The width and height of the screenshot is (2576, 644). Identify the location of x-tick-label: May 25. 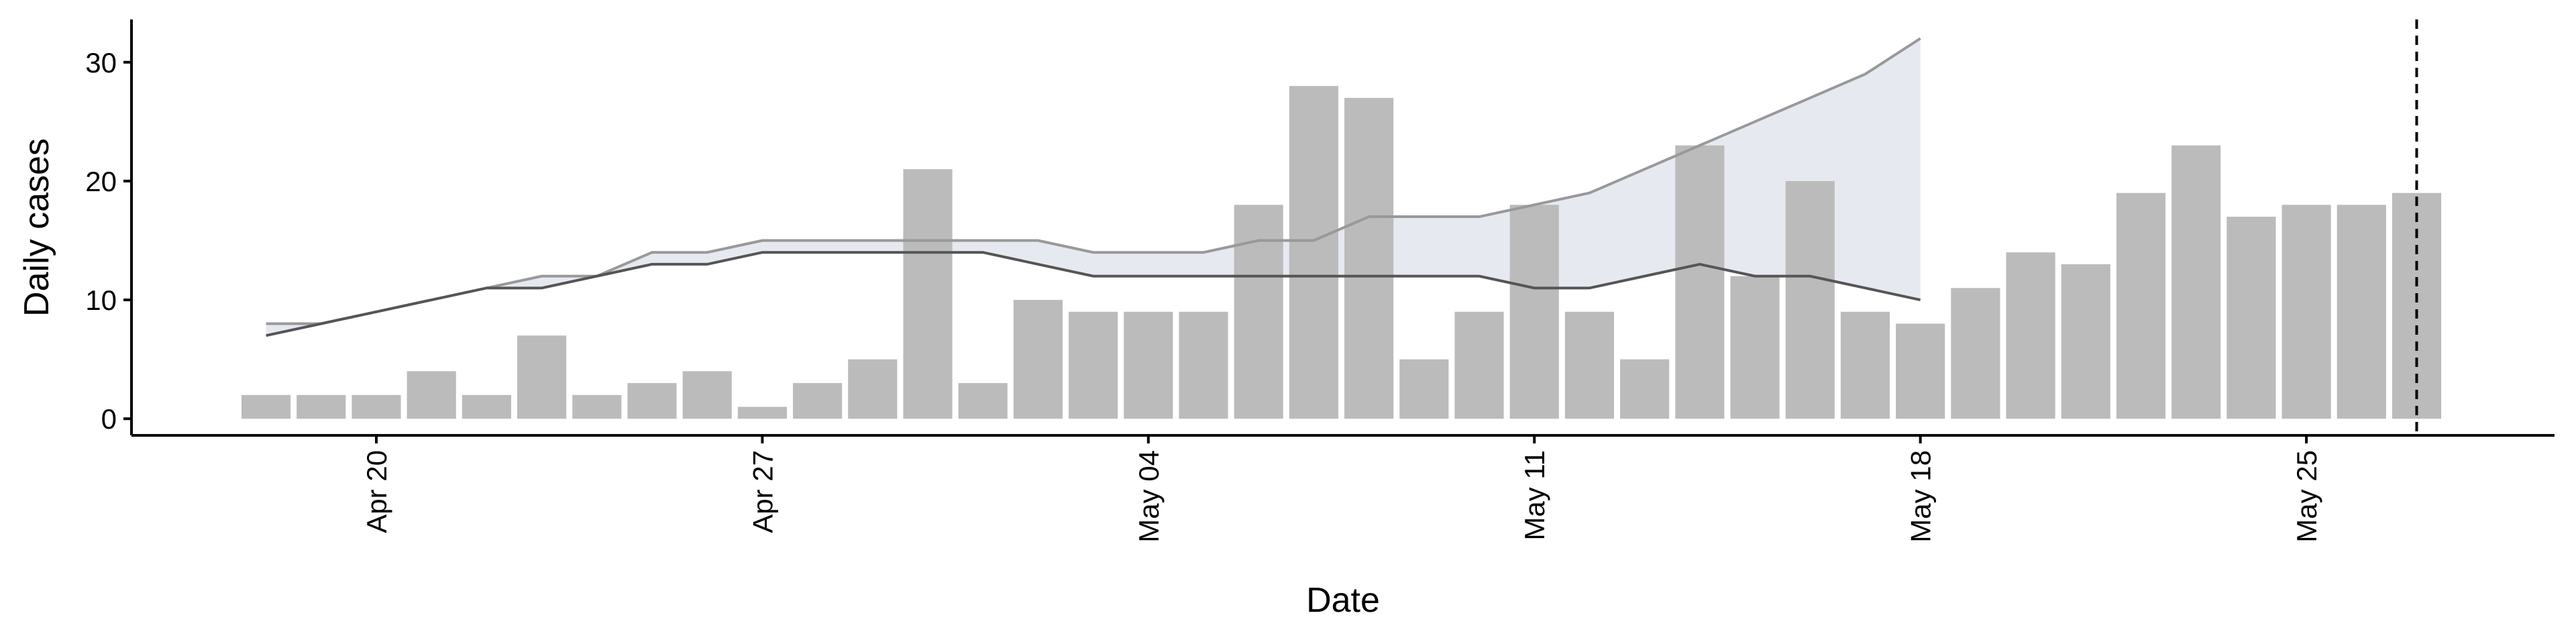
(2306, 496).